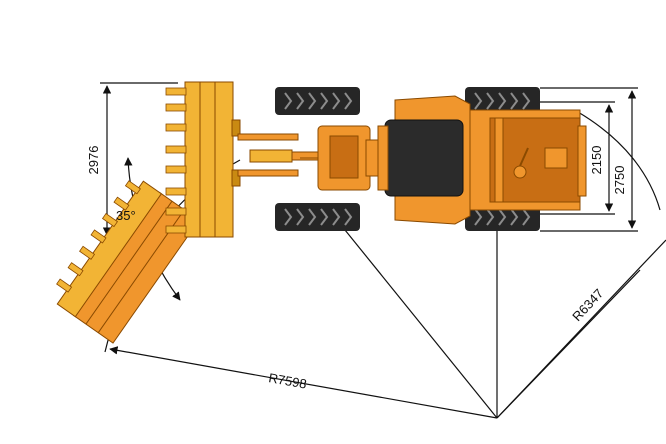 Image resolution: width=666 pixels, height=444 pixels. I want to click on radius-line-front, so click(421, 324).